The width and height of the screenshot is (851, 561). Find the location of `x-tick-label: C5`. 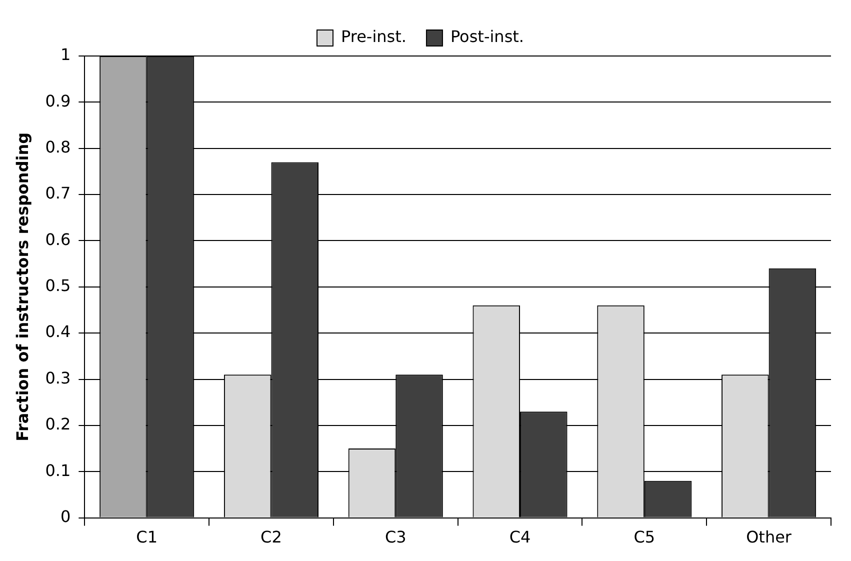

x-tick-label: C5 is located at coordinates (645, 537).